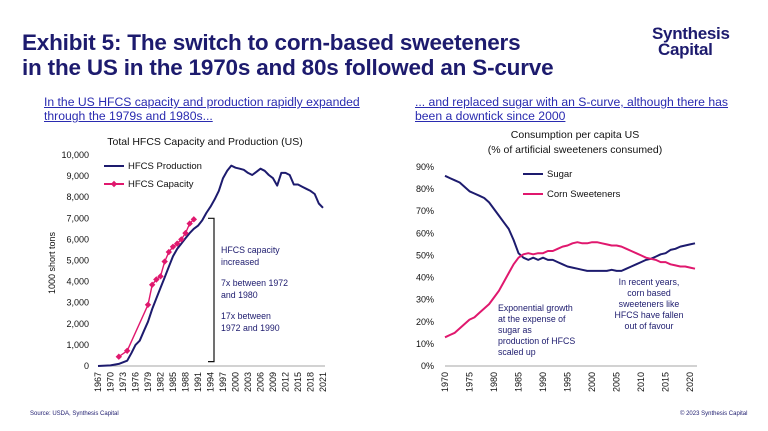 Image resolution: width=768 pixels, height=431 pixels. I want to click on capacity-bracket, so click(211, 290).